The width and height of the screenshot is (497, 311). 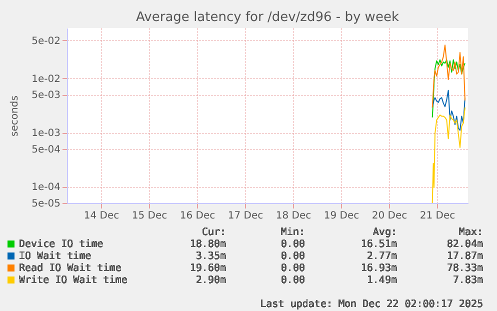 What do you see at coordinates (73, 280) in the screenshot?
I see `legend-label: Write IO Wait time` at bounding box center [73, 280].